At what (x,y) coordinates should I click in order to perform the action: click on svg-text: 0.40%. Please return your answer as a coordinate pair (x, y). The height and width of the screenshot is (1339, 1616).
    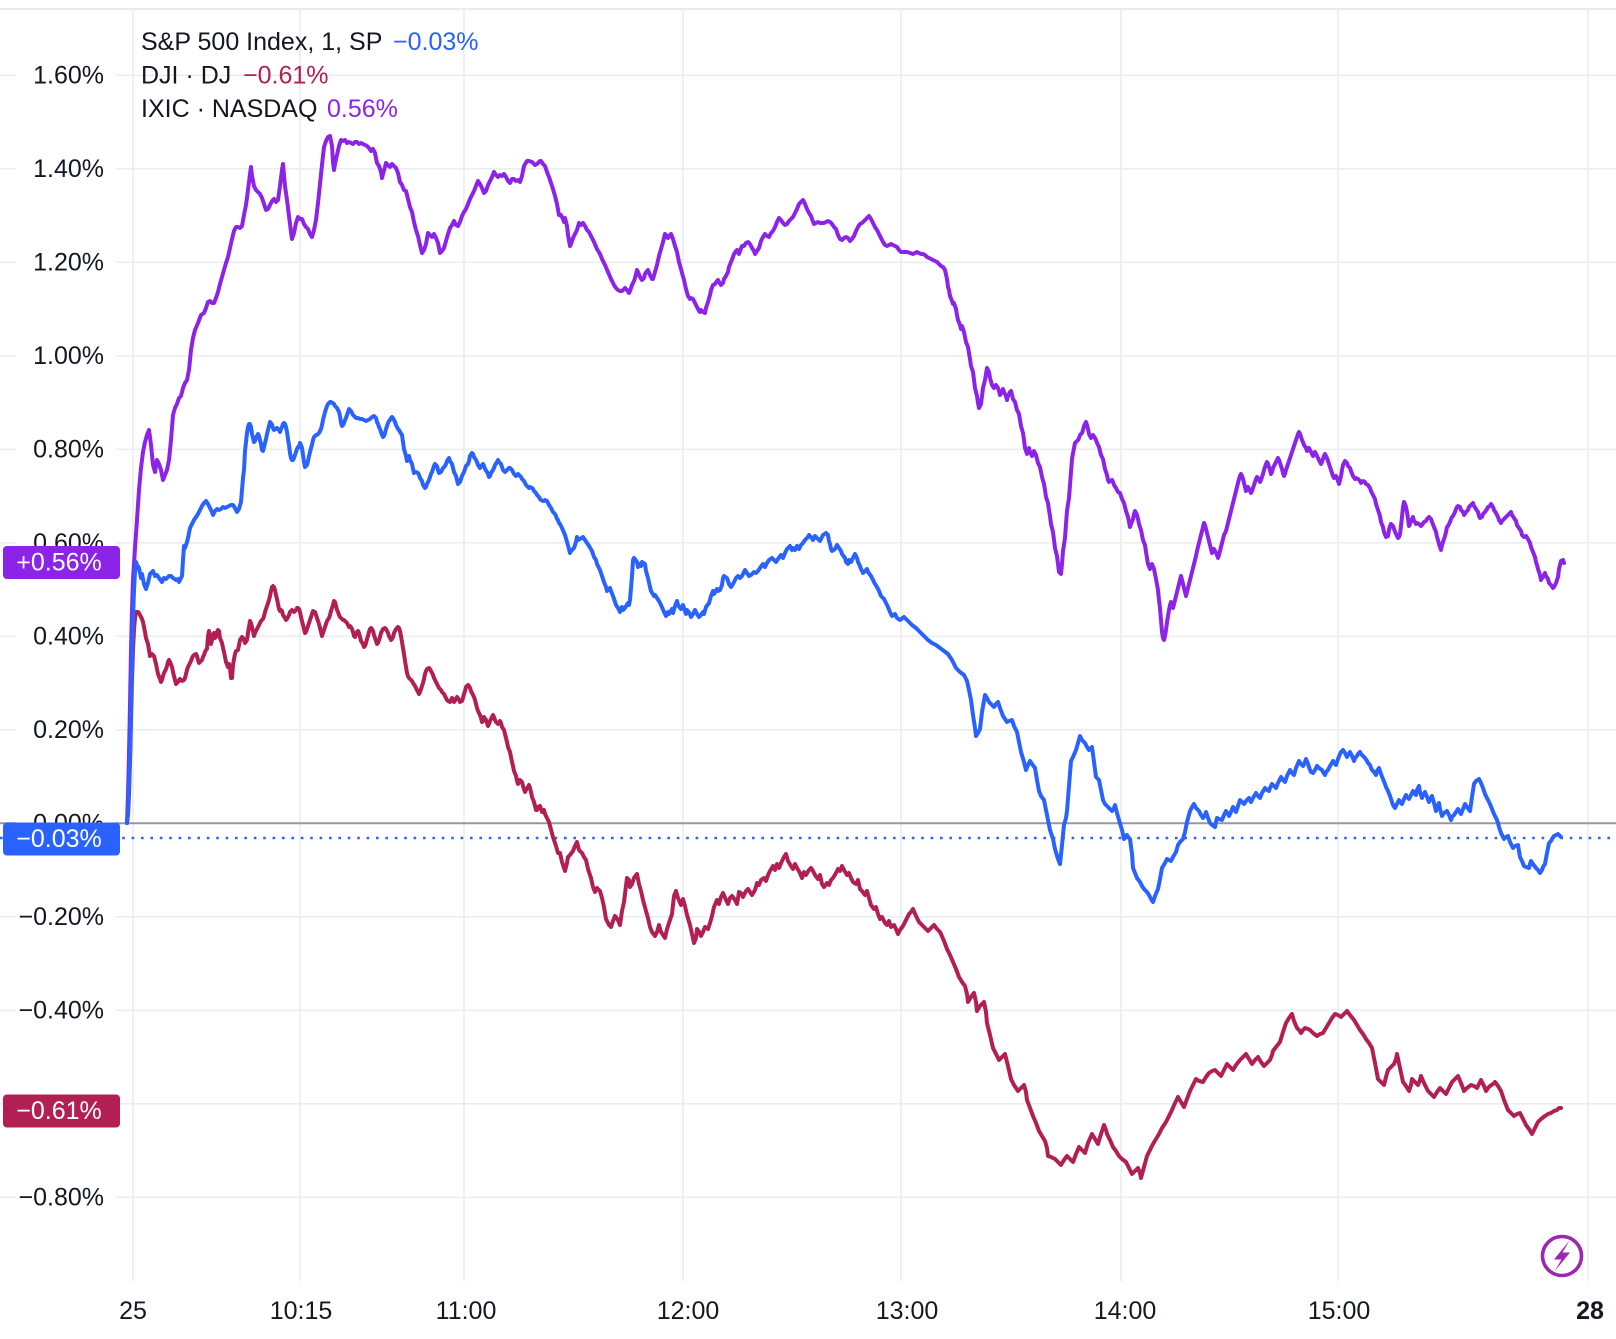
    Looking at the image, I should click on (68, 636).